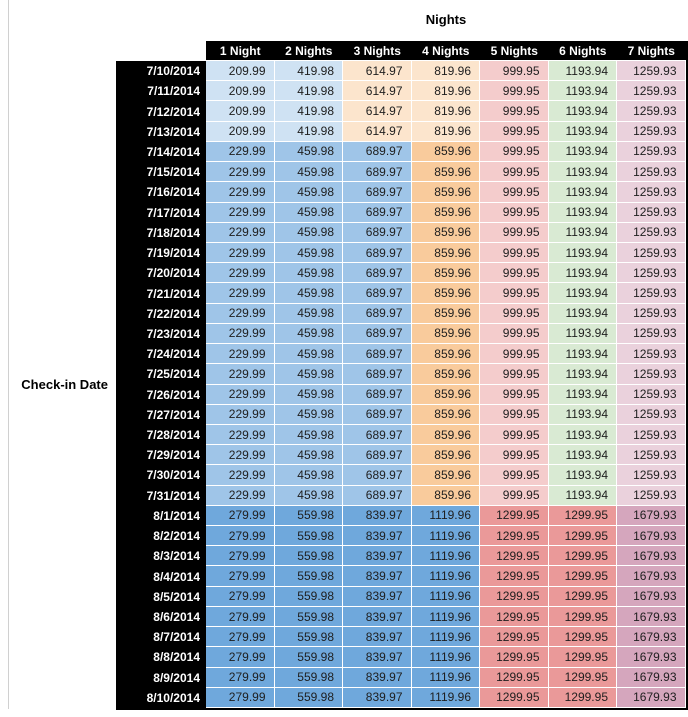 This screenshot has width=688, height=717. I want to click on checkin-date-cell: 7/14/2014, so click(161, 152).